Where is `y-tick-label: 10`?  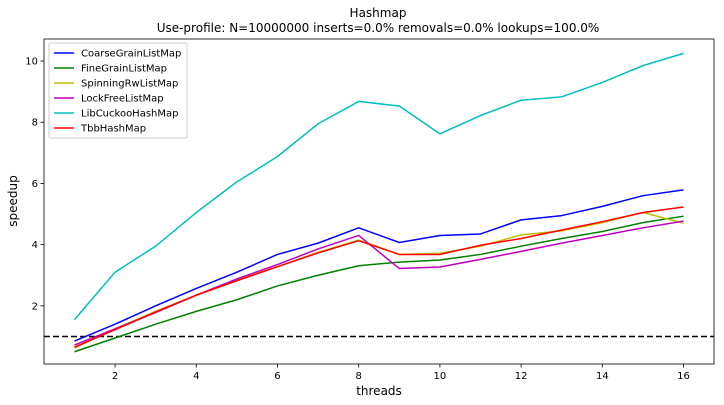
y-tick-label: 10 is located at coordinates (31, 62).